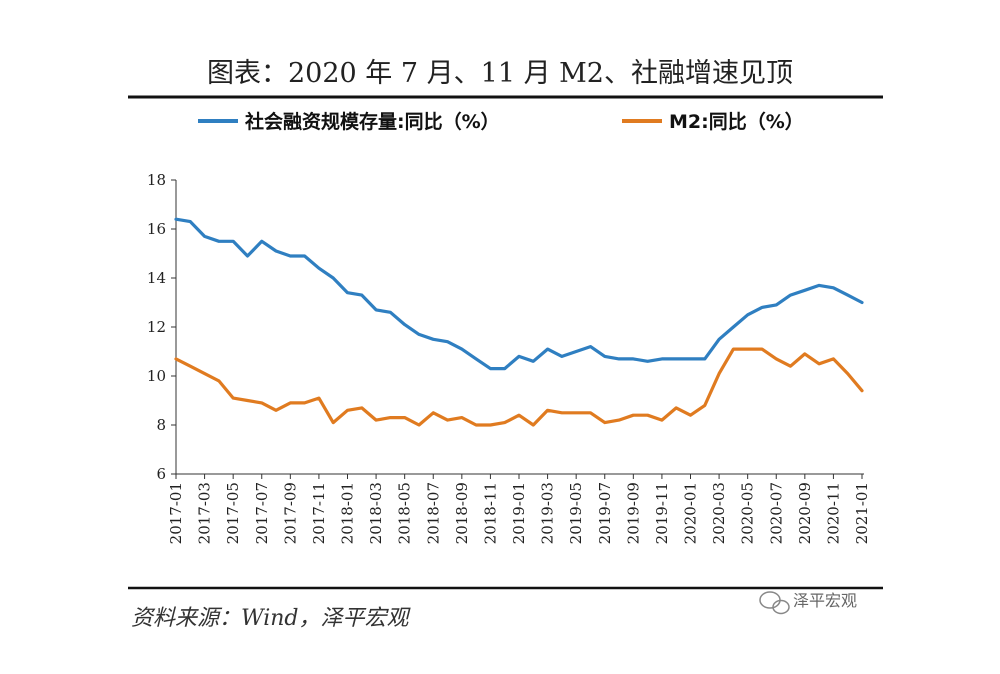 The height and width of the screenshot is (674, 1000). I want to click on x-tick-label: 2020-09, so click(805, 513).